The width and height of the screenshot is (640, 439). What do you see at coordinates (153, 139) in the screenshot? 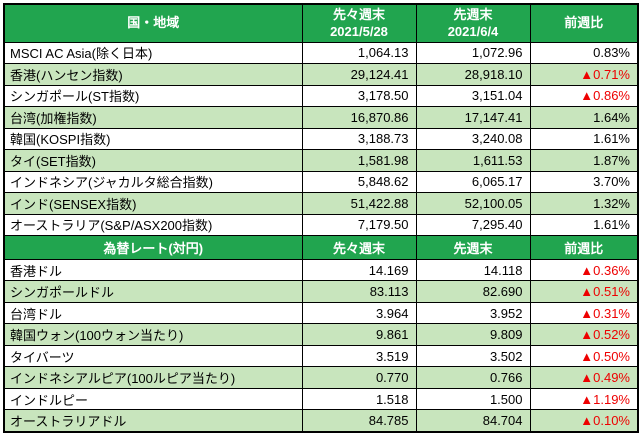
I see `row-label: 韓国(KOSPI指数)` at bounding box center [153, 139].